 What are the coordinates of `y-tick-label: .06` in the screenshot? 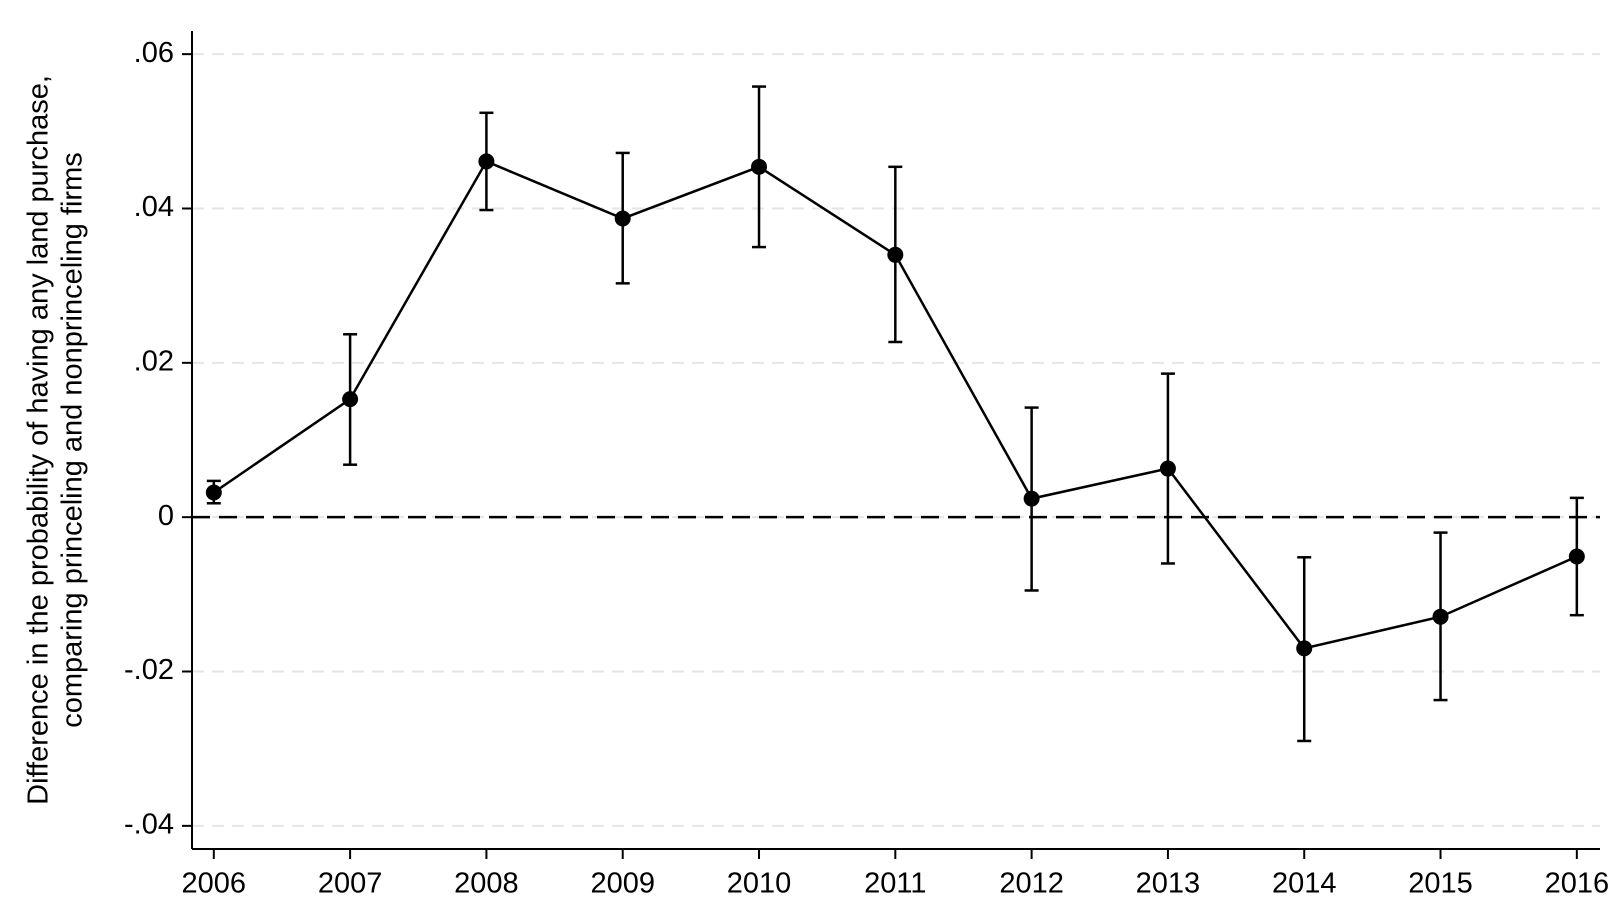 It's located at (154, 53).